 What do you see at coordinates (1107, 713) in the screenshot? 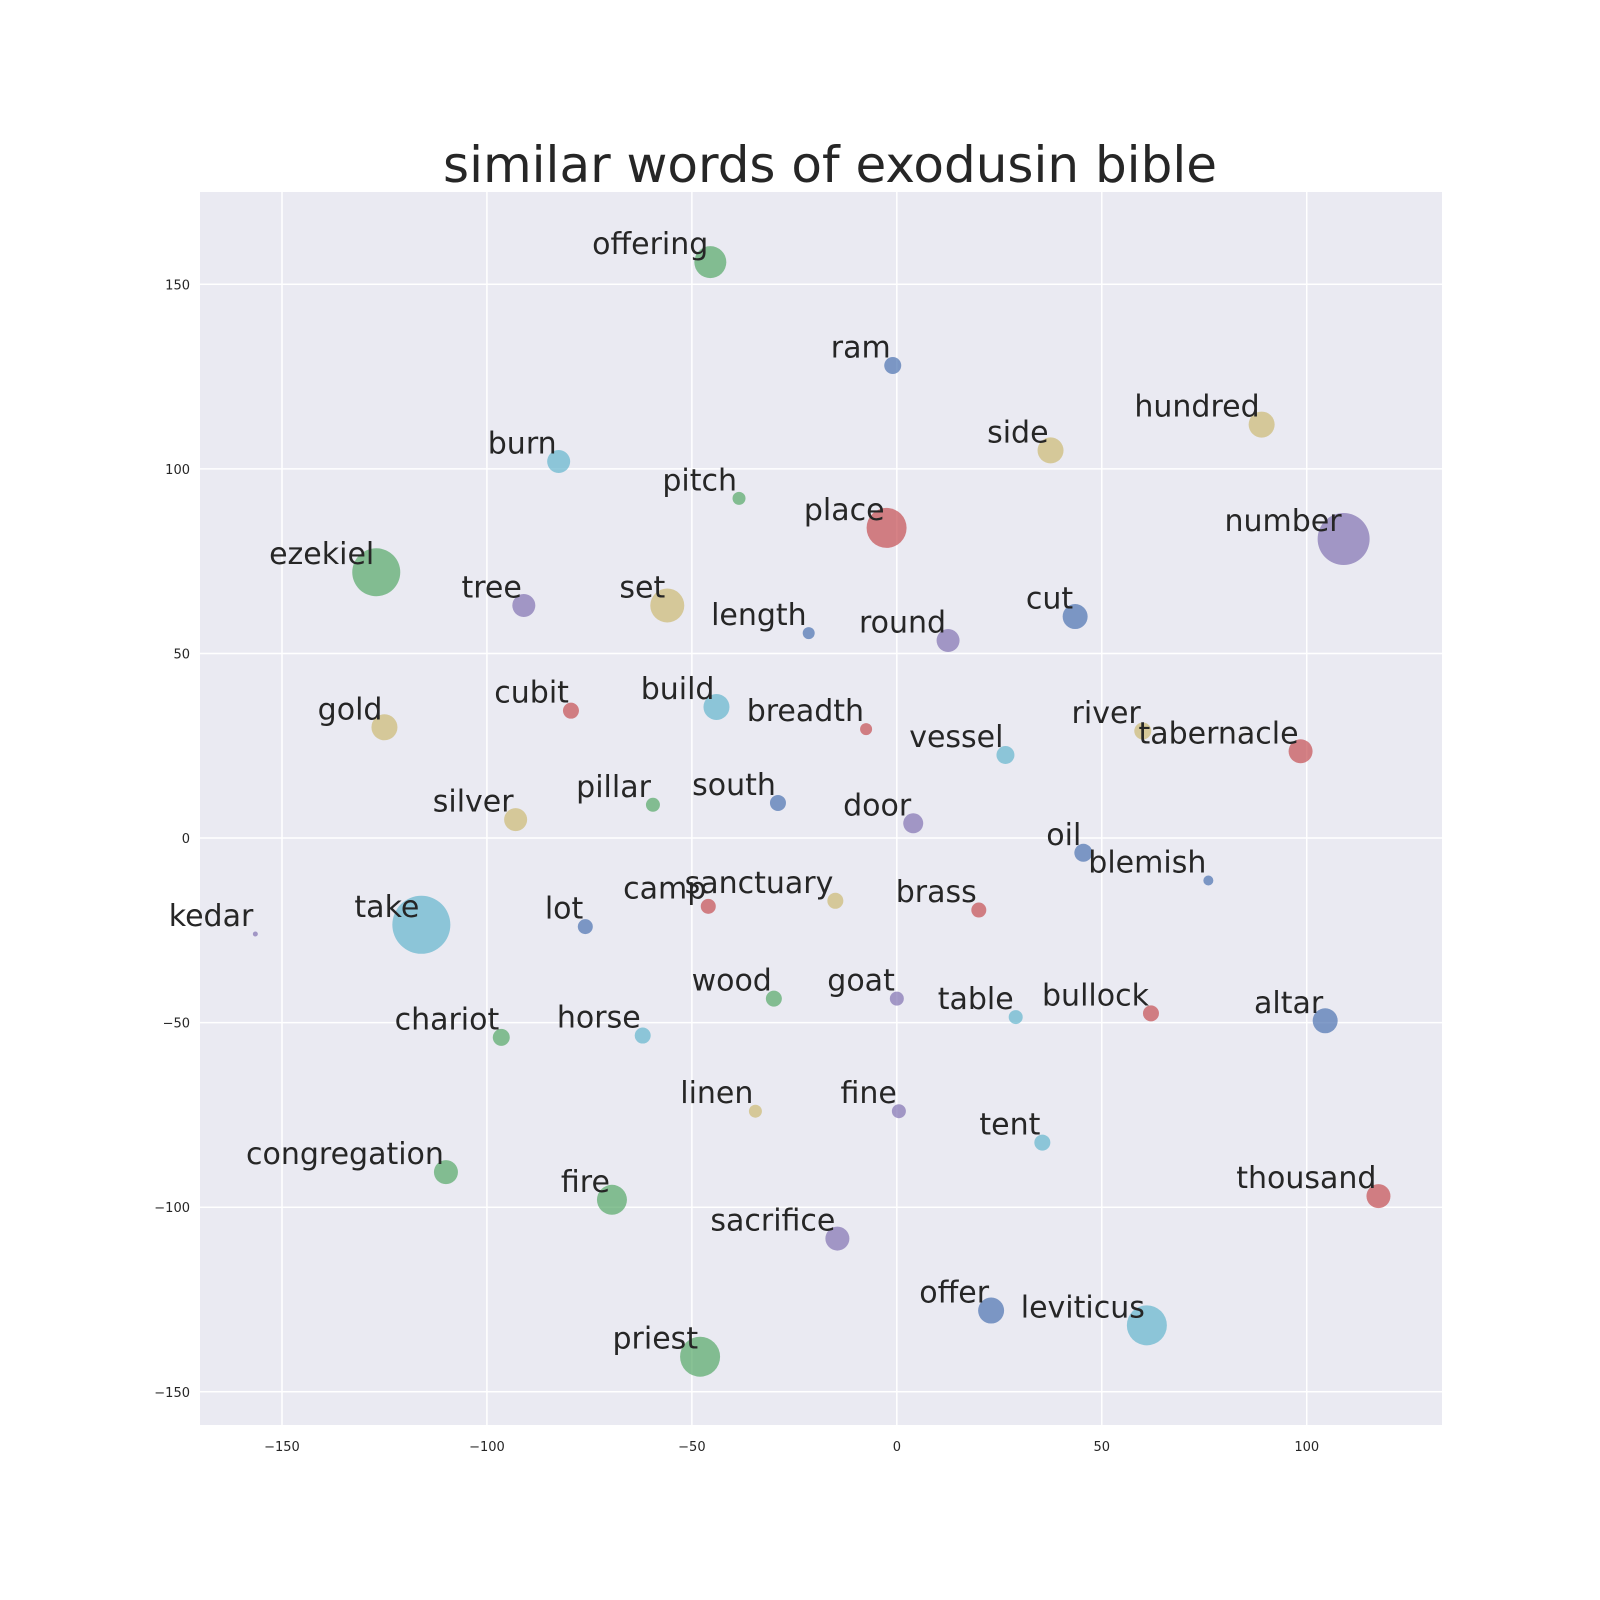
I see `label-river: river` at bounding box center [1107, 713].